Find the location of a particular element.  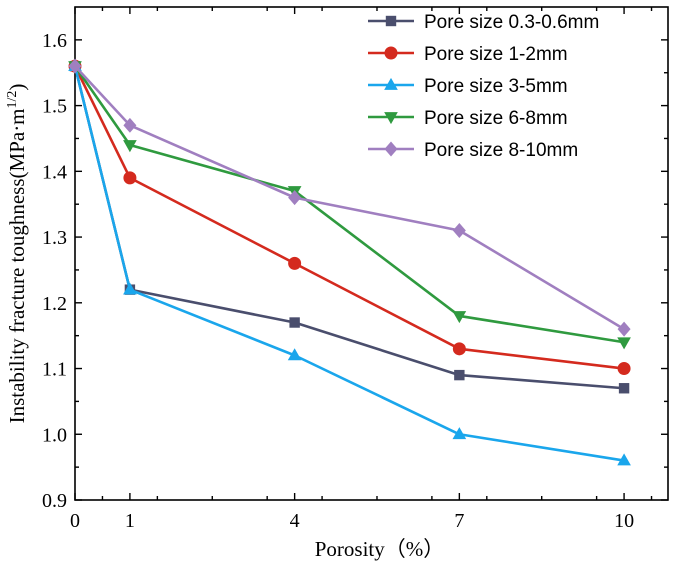

x-axis-title: Porosity（%） is located at coordinates (380, 549).